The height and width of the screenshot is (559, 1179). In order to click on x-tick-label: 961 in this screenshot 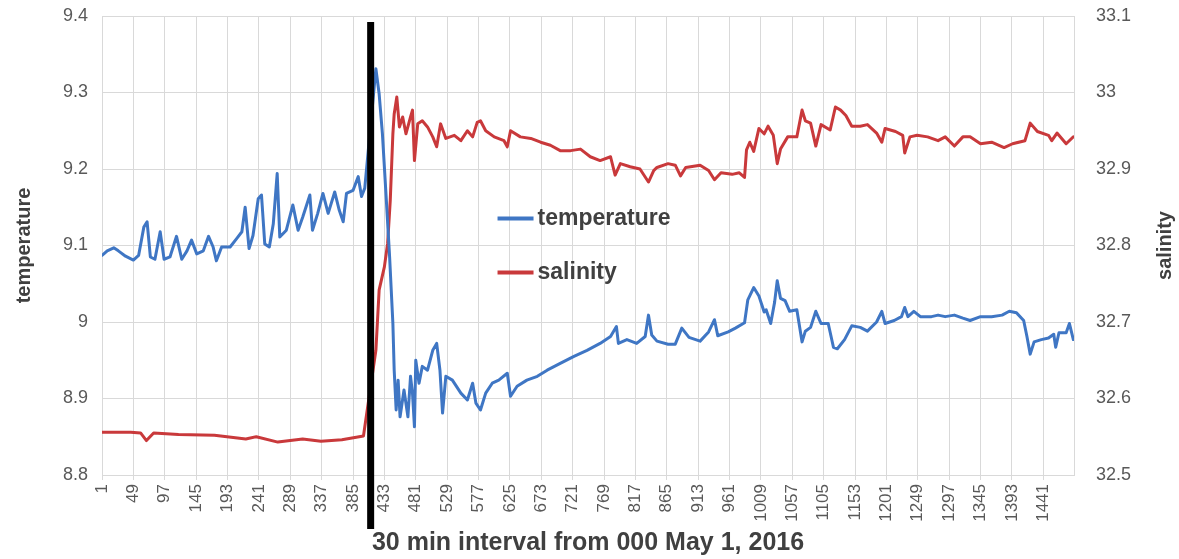, I will do `click(729, 498)`.